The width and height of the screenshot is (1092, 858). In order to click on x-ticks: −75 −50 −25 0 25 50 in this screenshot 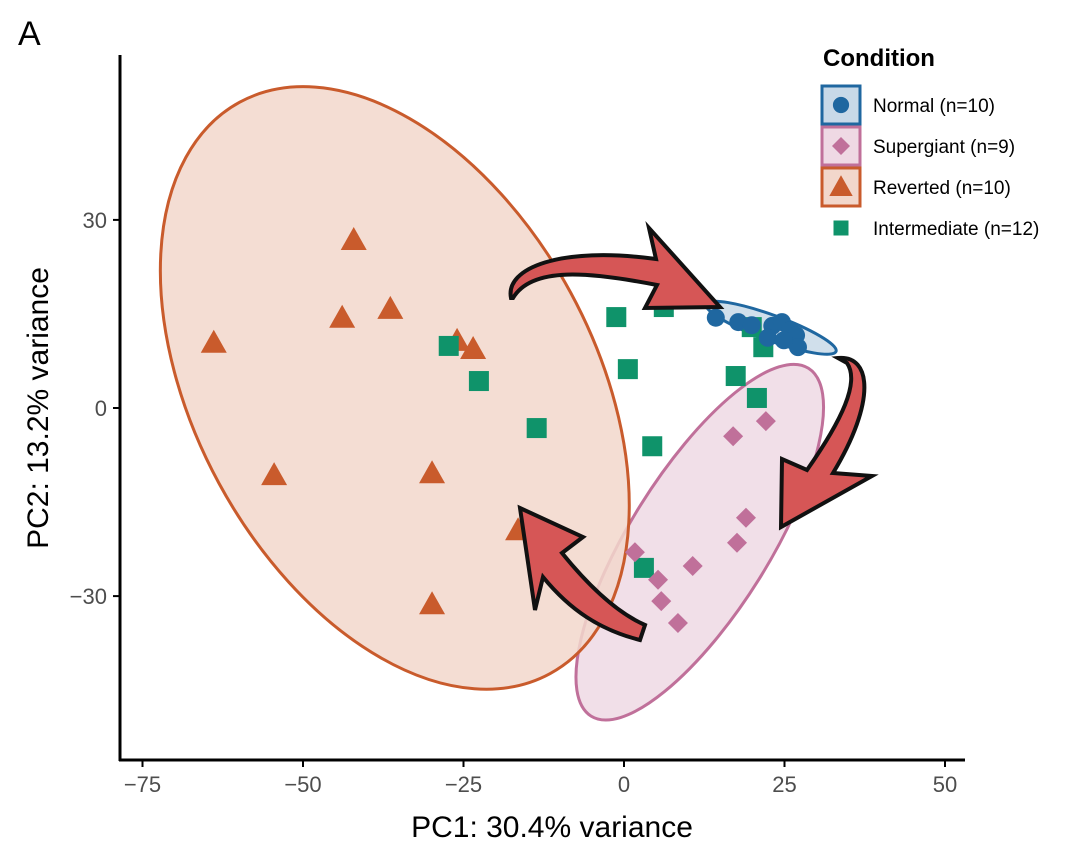, I will do `click(540, 778)`.